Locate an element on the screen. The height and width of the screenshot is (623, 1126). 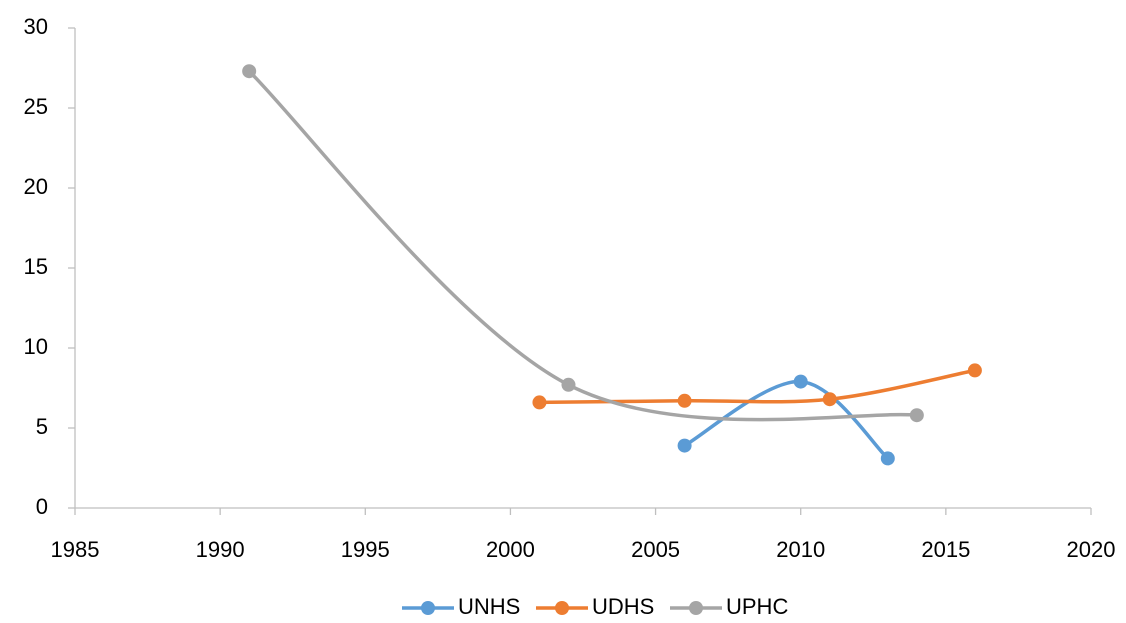
y-tick-label: 0 is located at coordinates (42, 506).